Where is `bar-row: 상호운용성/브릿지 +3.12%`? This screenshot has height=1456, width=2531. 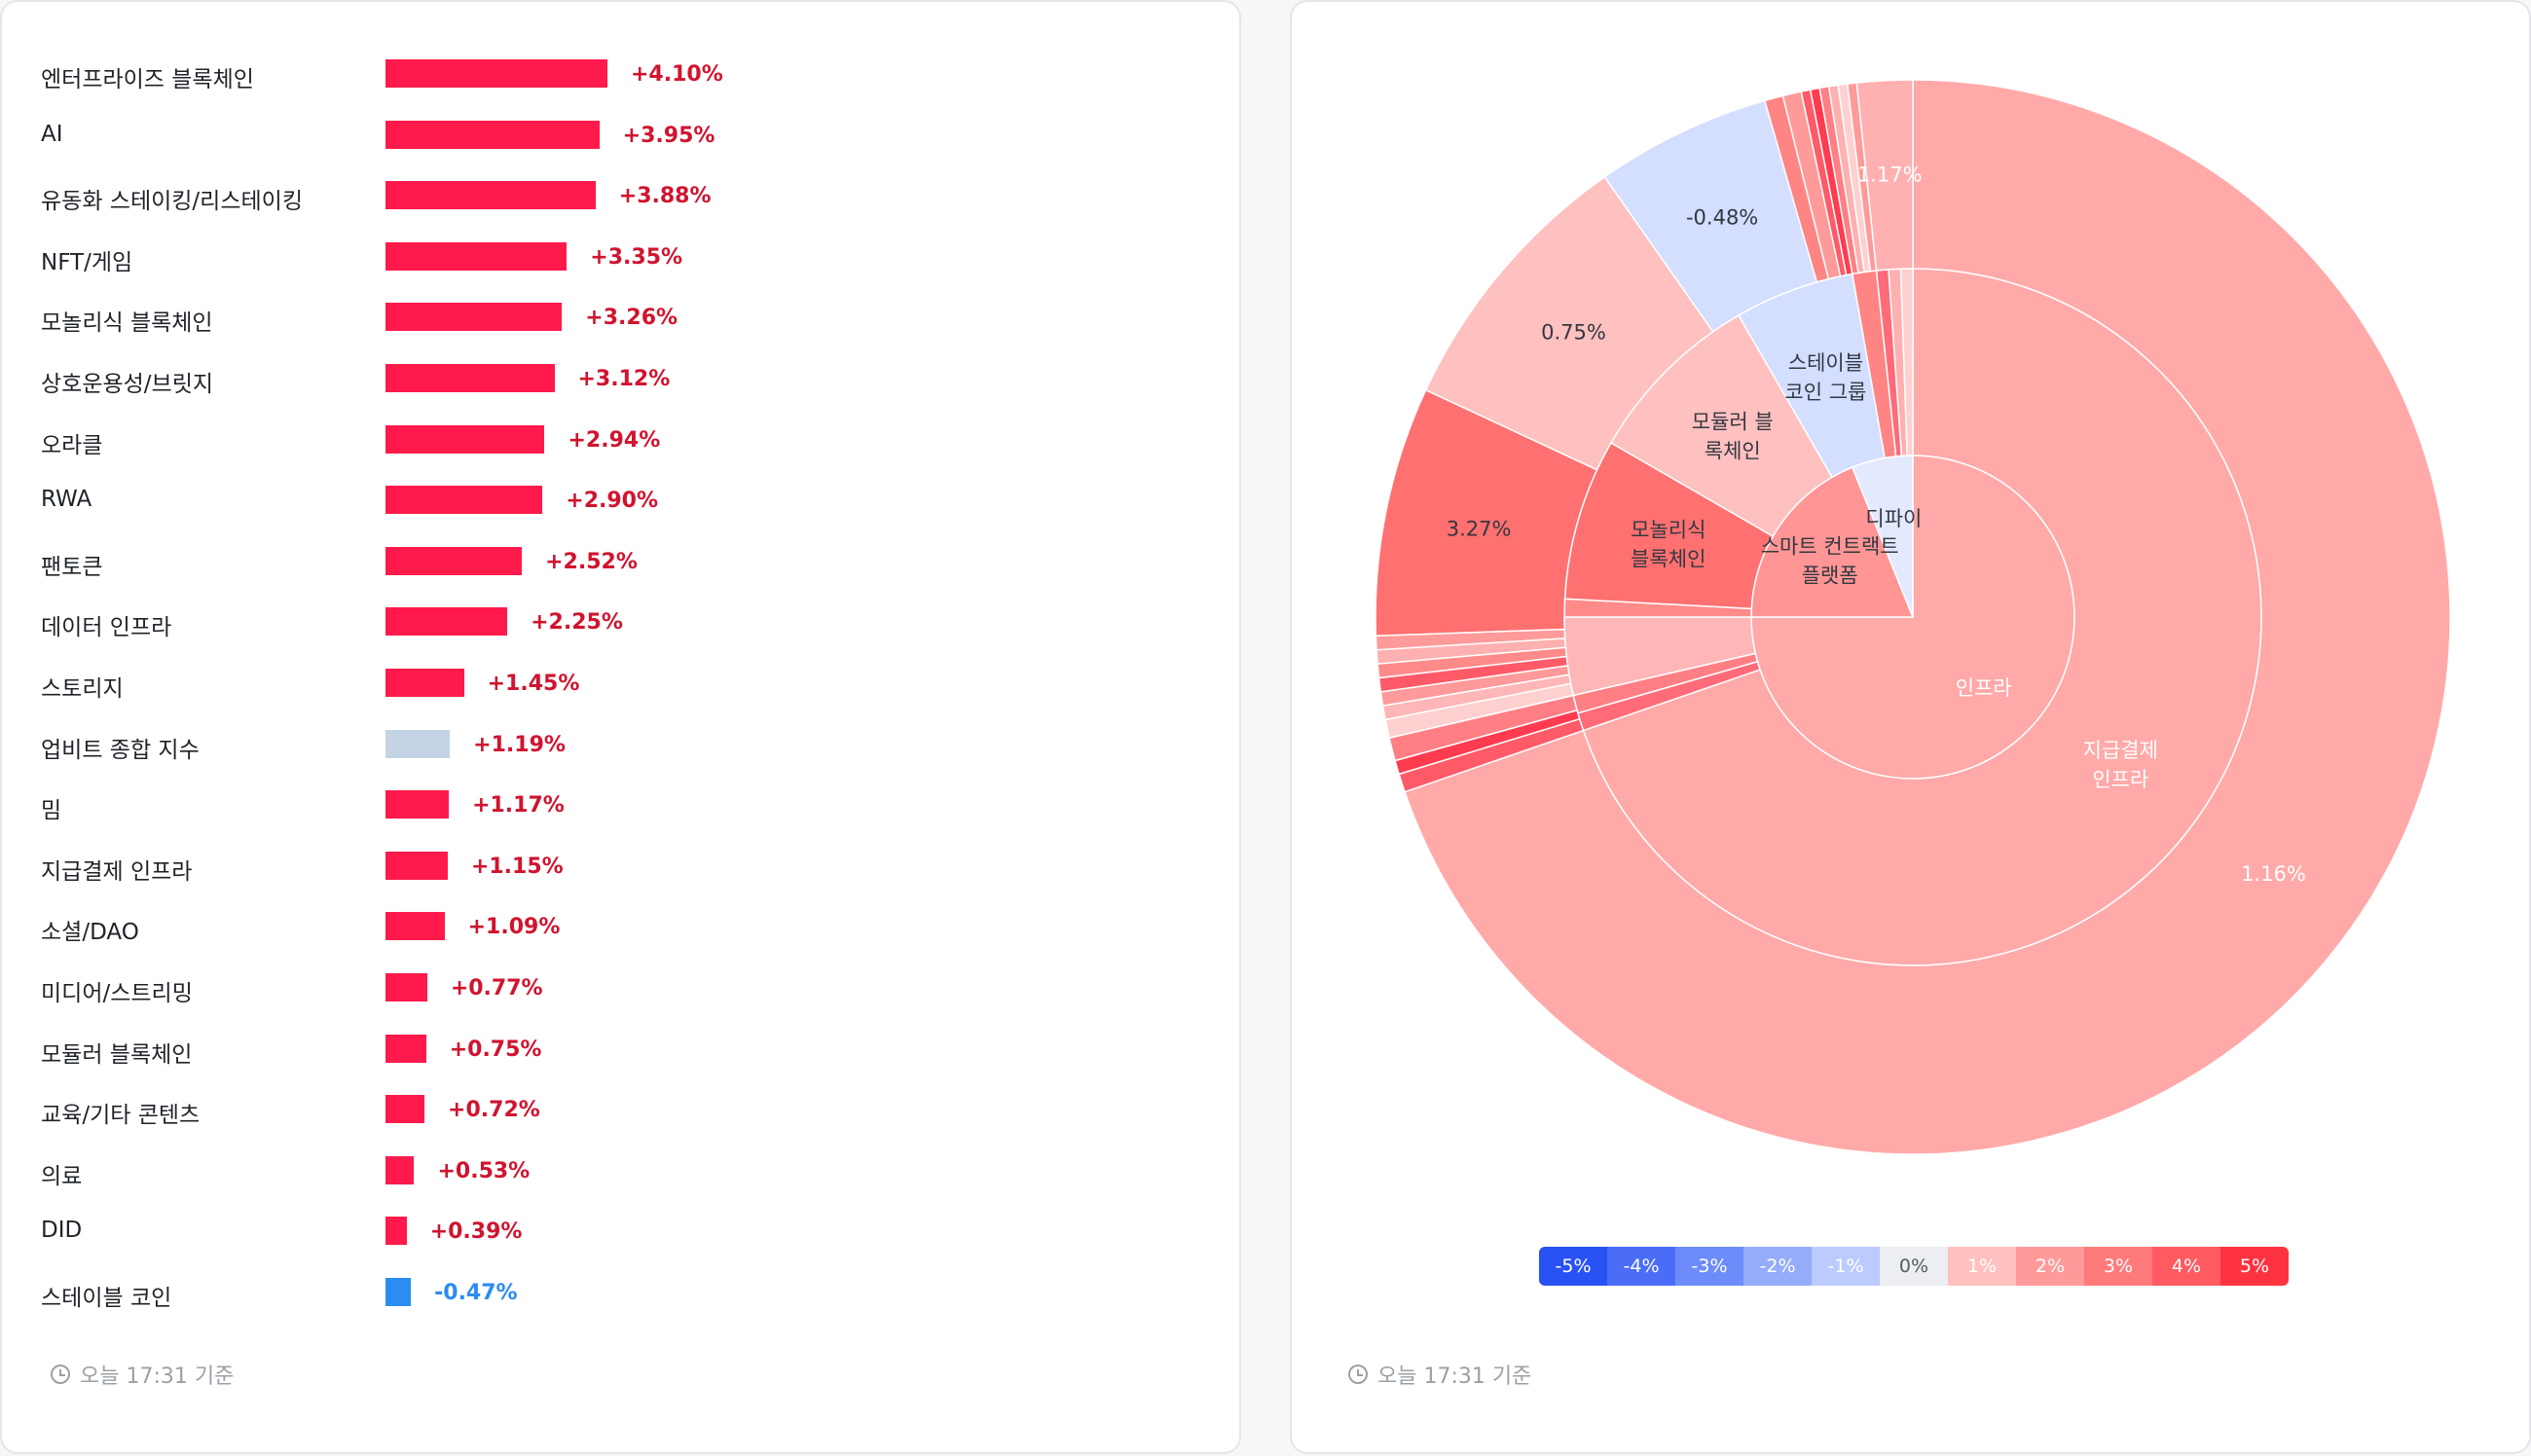
bar-row: 상호운용성/브릿지 +3.12% is located at coordinates (625, 378).